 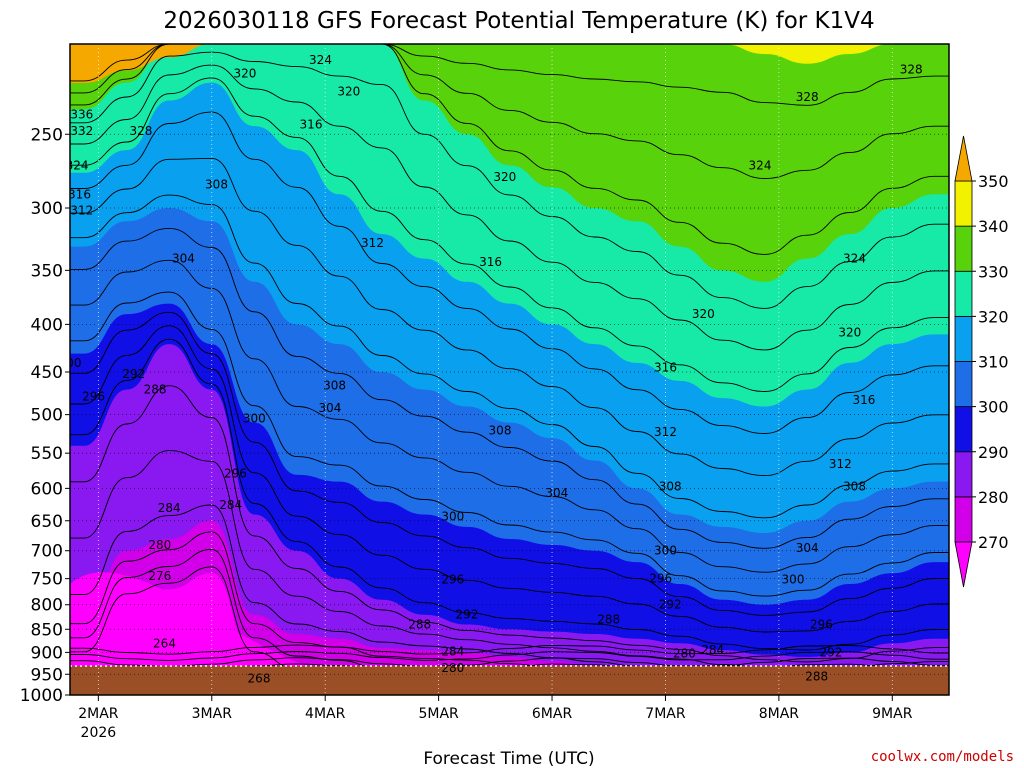 I want to click on contour-label: 268, so click(x=259, y=679).